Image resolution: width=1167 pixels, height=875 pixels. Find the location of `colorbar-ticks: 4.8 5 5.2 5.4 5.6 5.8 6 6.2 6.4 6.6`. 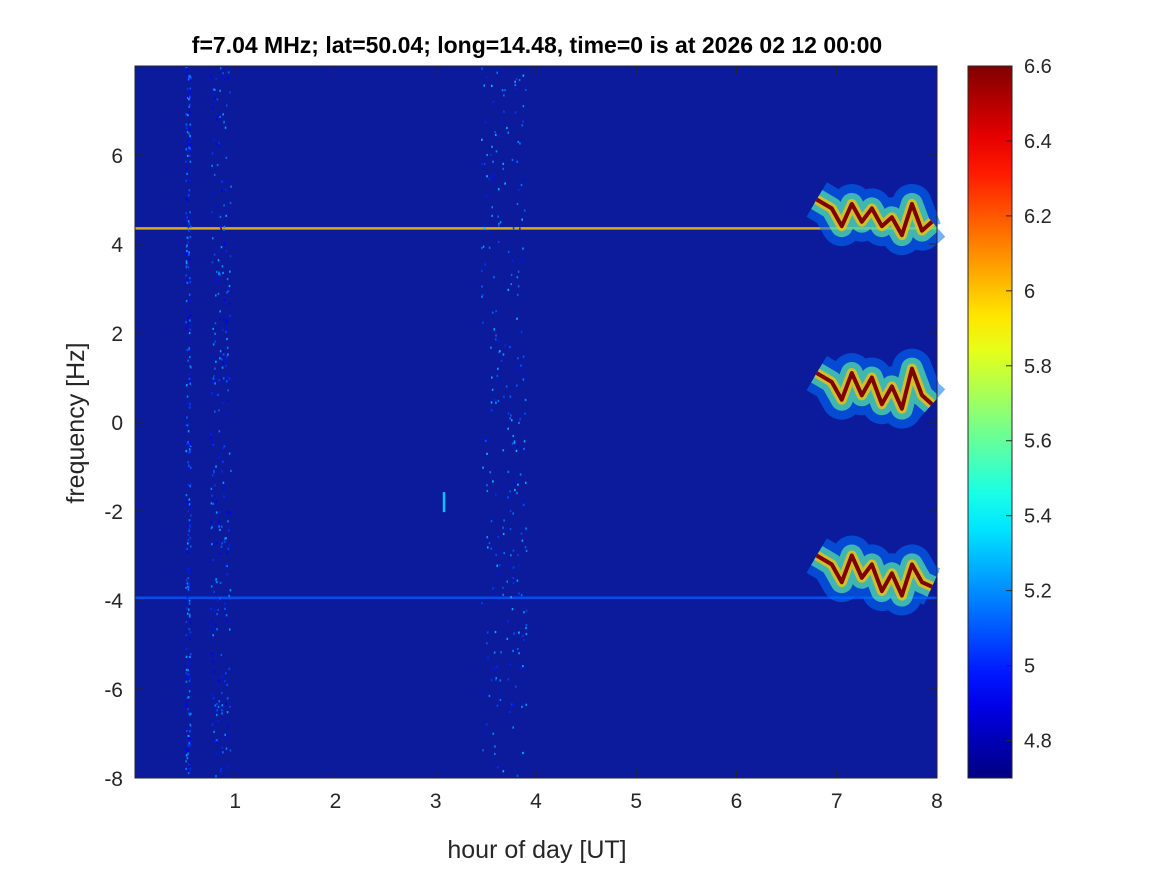

colorbar-ticks: 4.8 5 5.2 5.4 5.6 5.8 6 6.2 6.4 6.6 is located at coordinates (1029, 404).